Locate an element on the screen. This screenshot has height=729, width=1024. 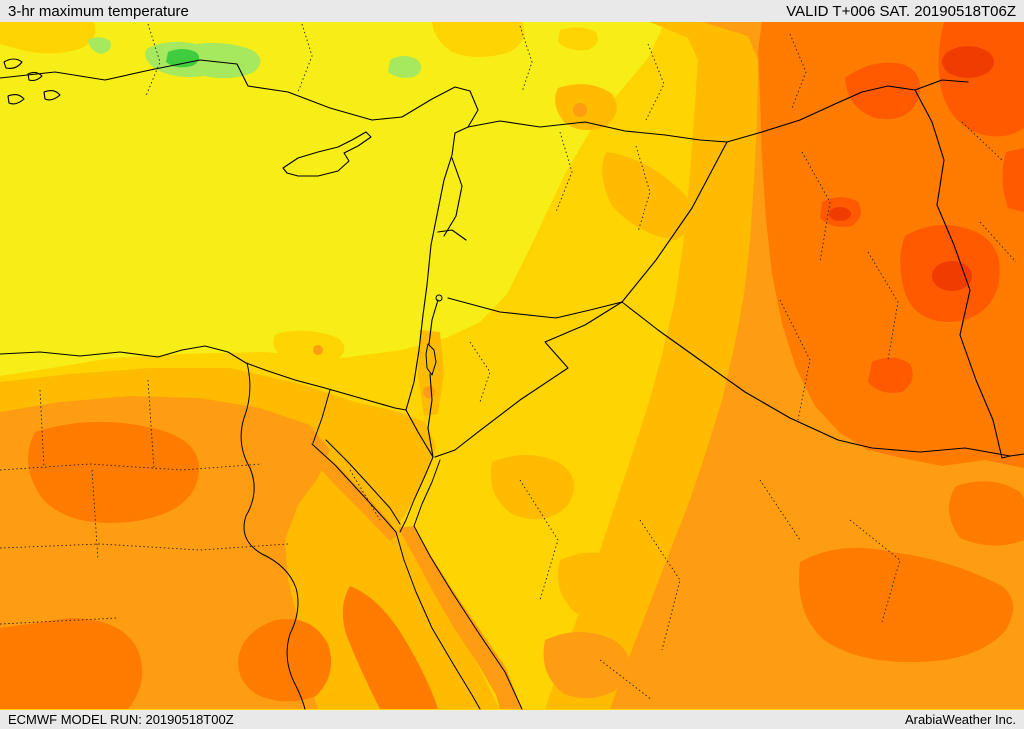
valid-time-label: VALID T+006 SAT. 20190518T06Z is located at coordinates (901, 11).